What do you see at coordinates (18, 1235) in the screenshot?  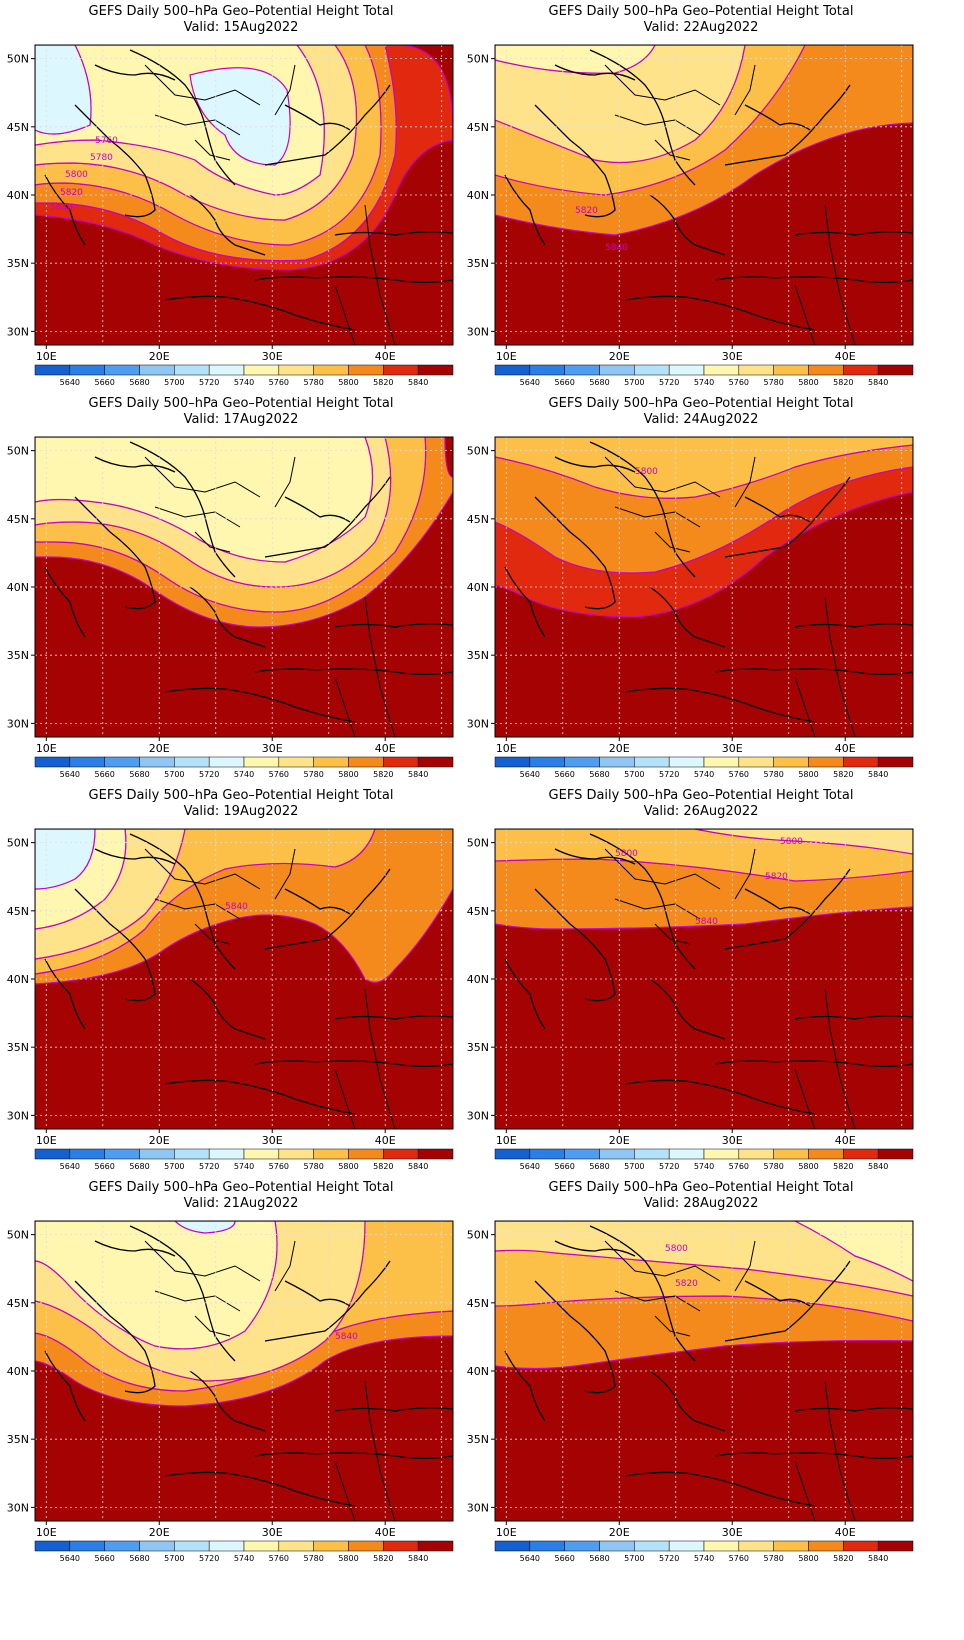 I see `lat-tick-label: 50N` at bounding box center [18, 1235].